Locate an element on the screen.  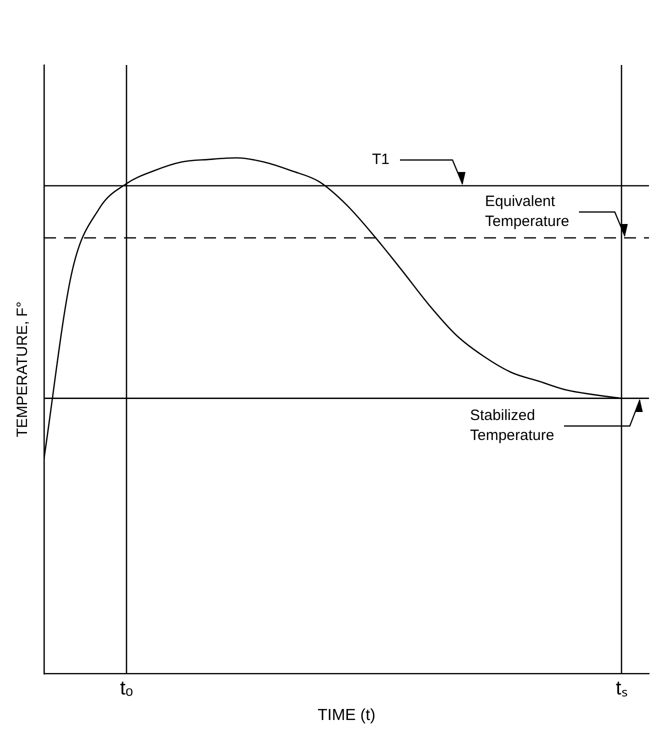
x-tick-label: tₒ is located at coordinates (127, 688).